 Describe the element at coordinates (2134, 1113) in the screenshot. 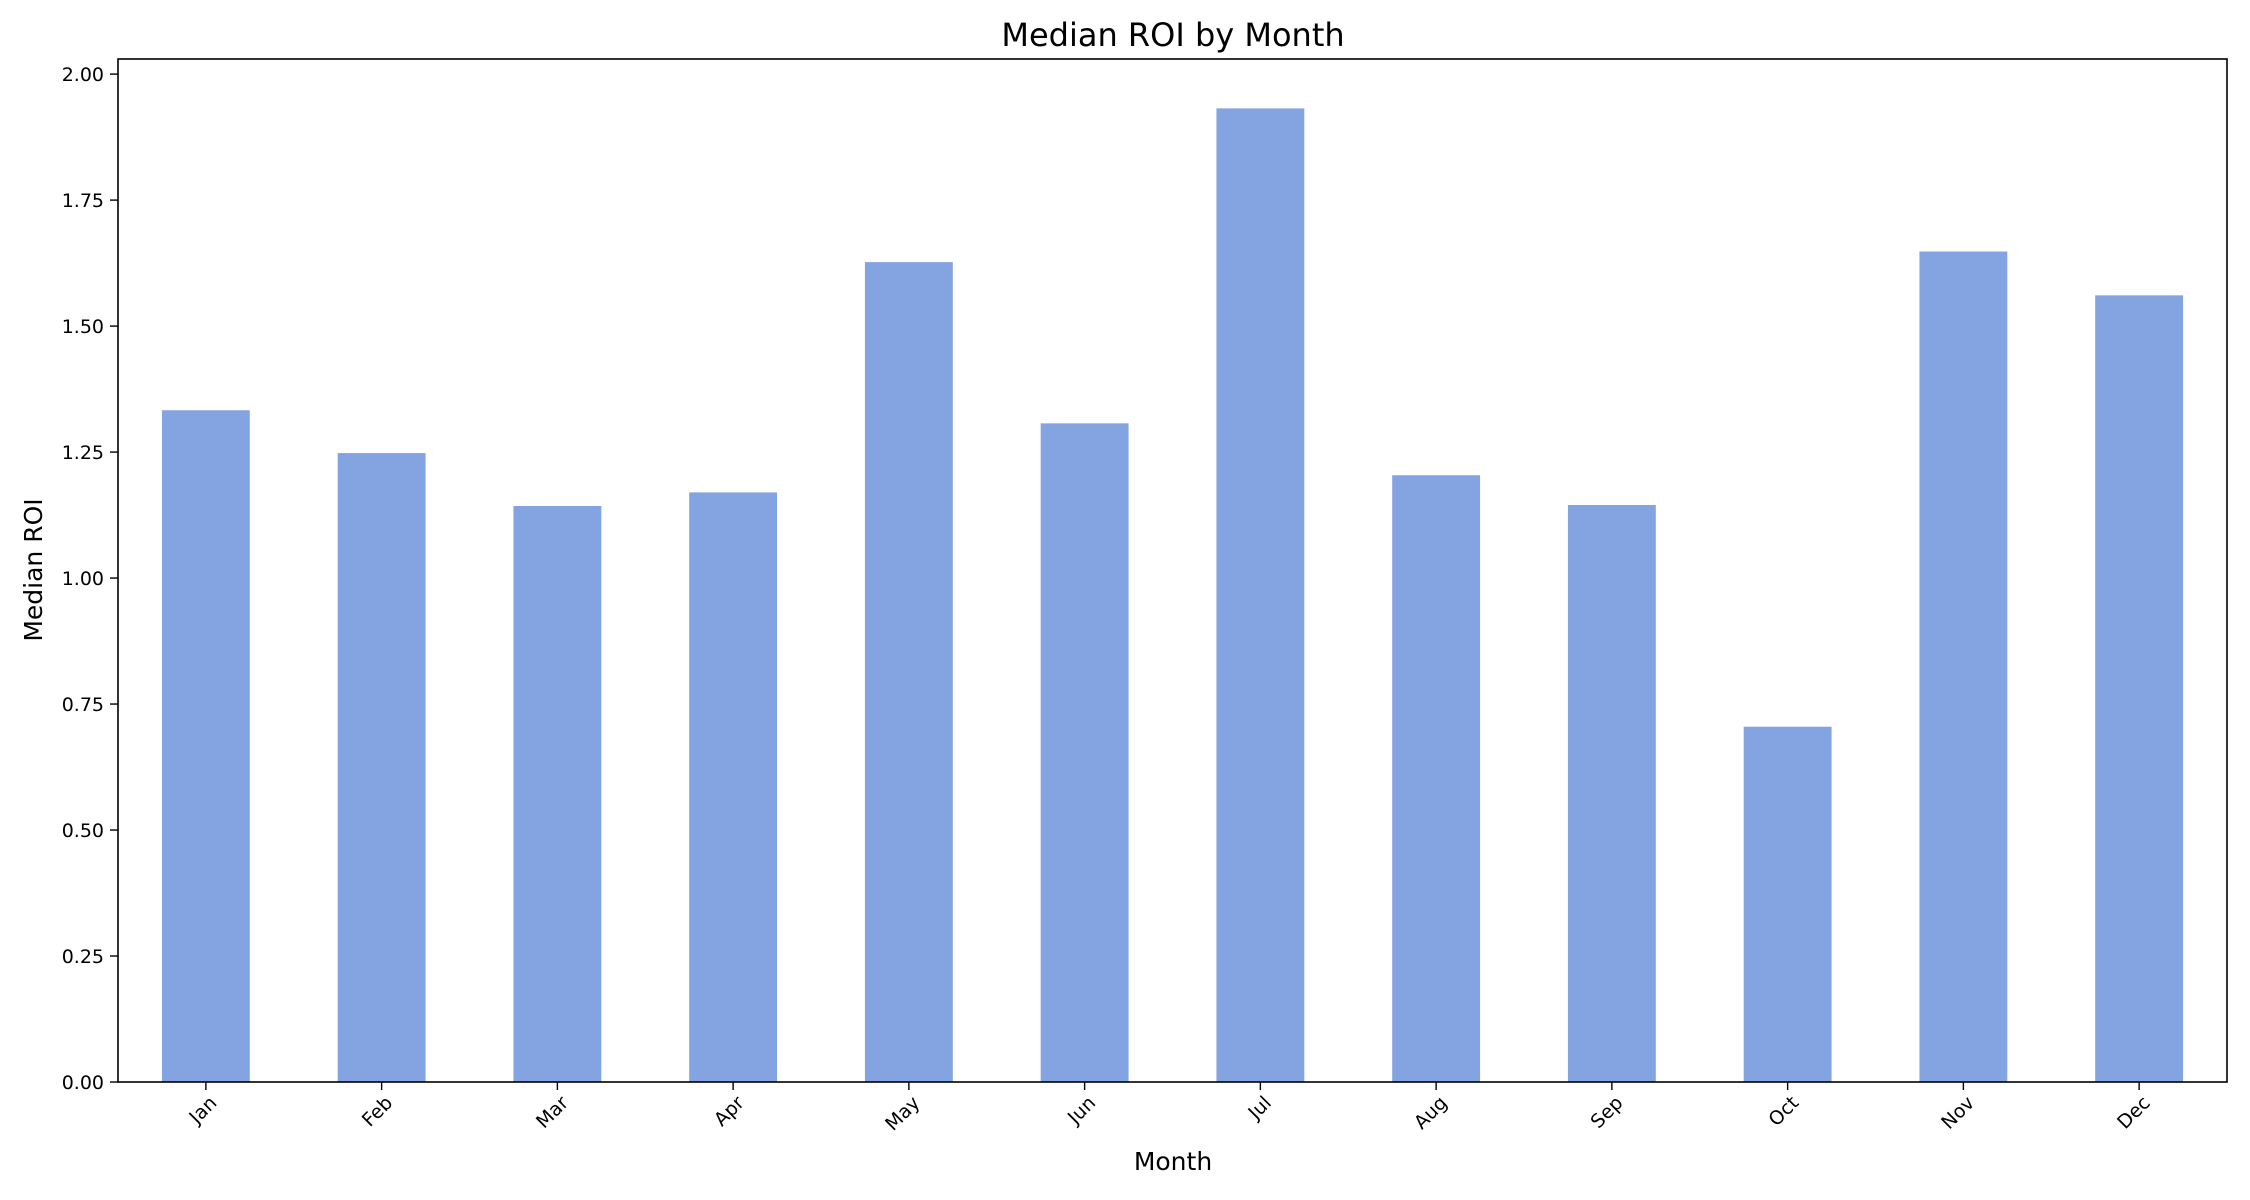

I see `x-tick-label: Dec` at that location.